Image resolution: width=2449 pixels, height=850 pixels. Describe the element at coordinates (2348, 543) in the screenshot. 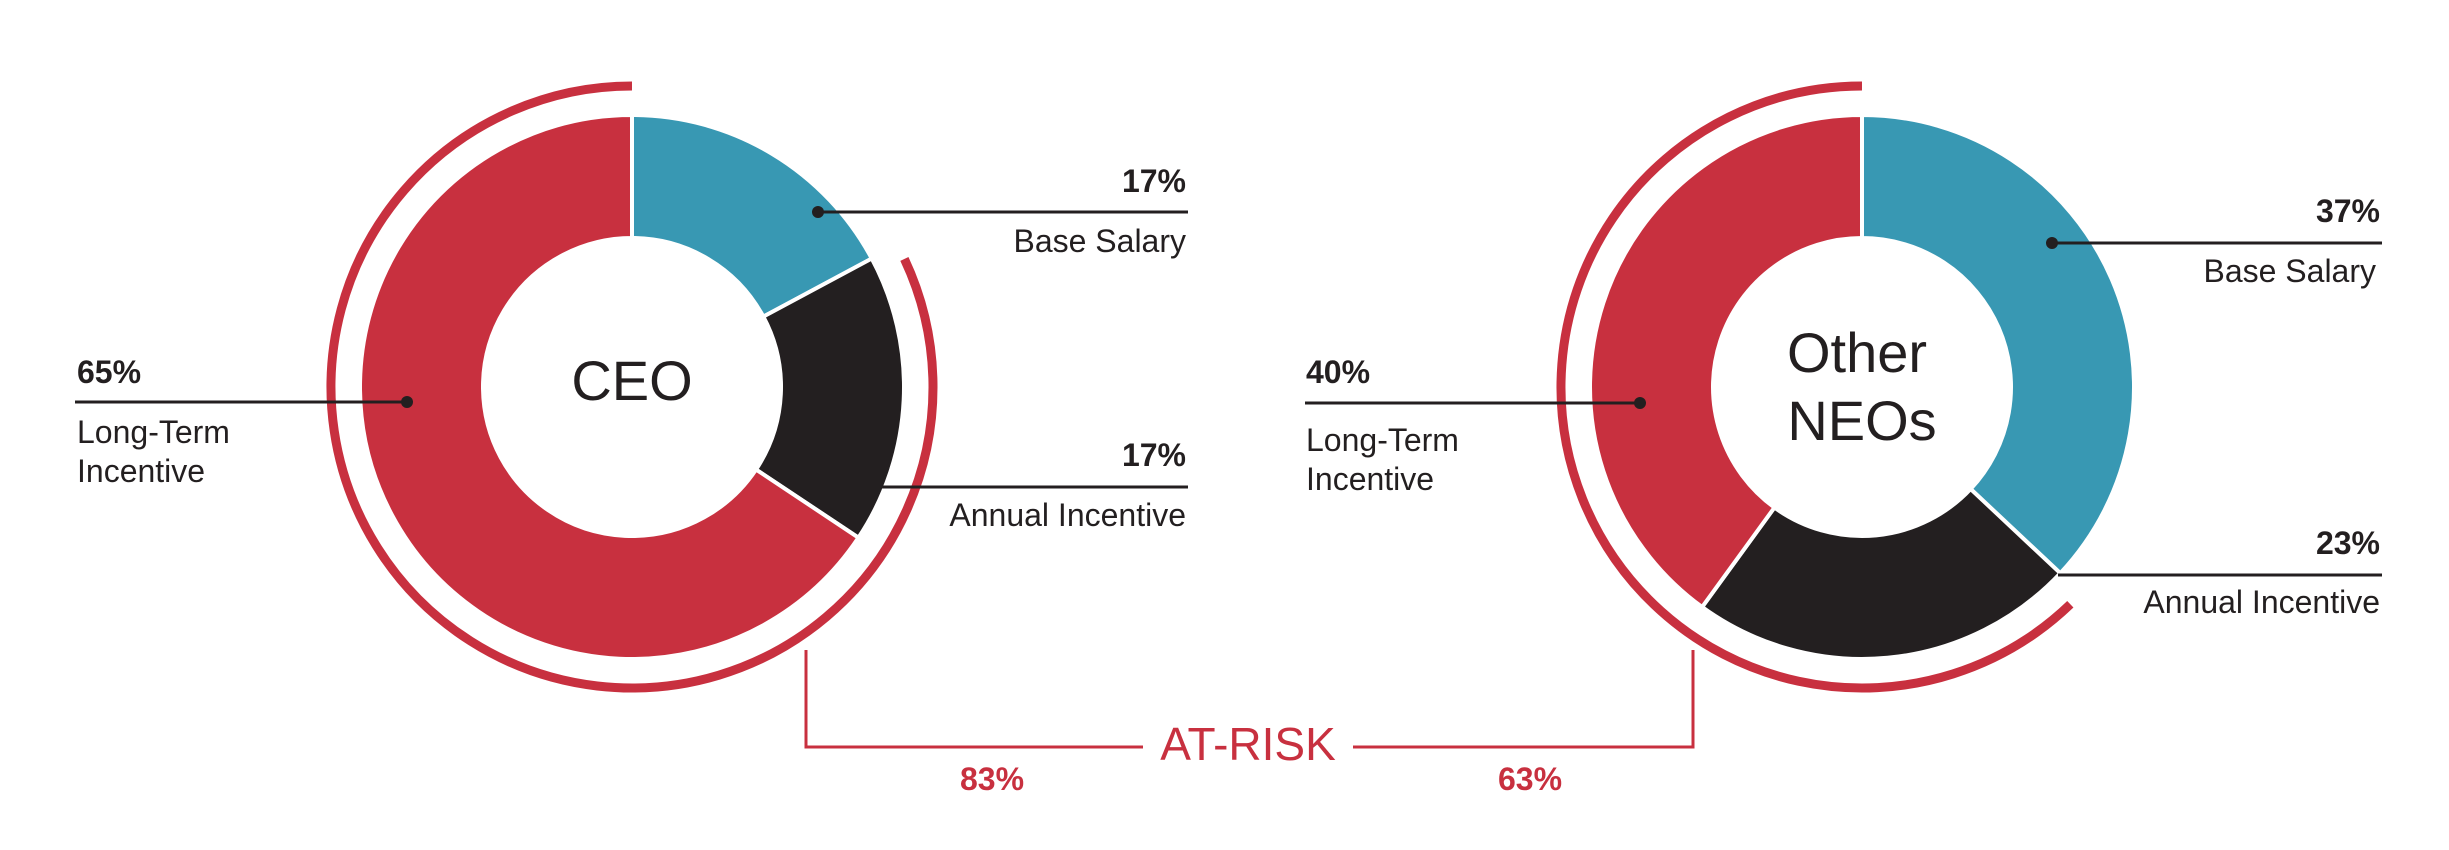

I see `neo-annual-value: 23%` at that location.